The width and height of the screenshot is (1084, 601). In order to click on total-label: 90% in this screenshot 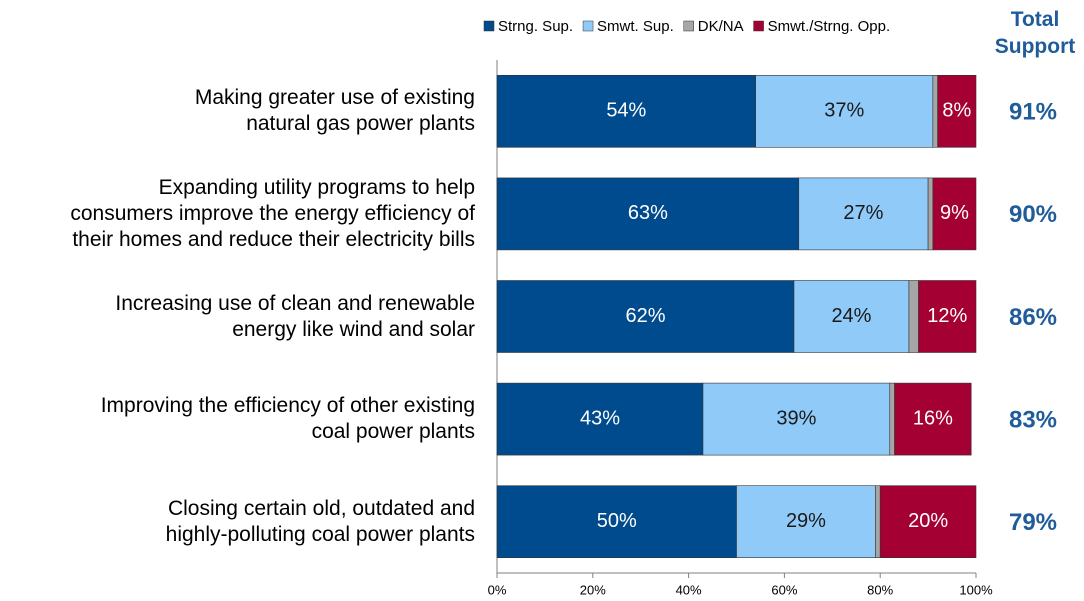, I will do `click(1033, 214)`.